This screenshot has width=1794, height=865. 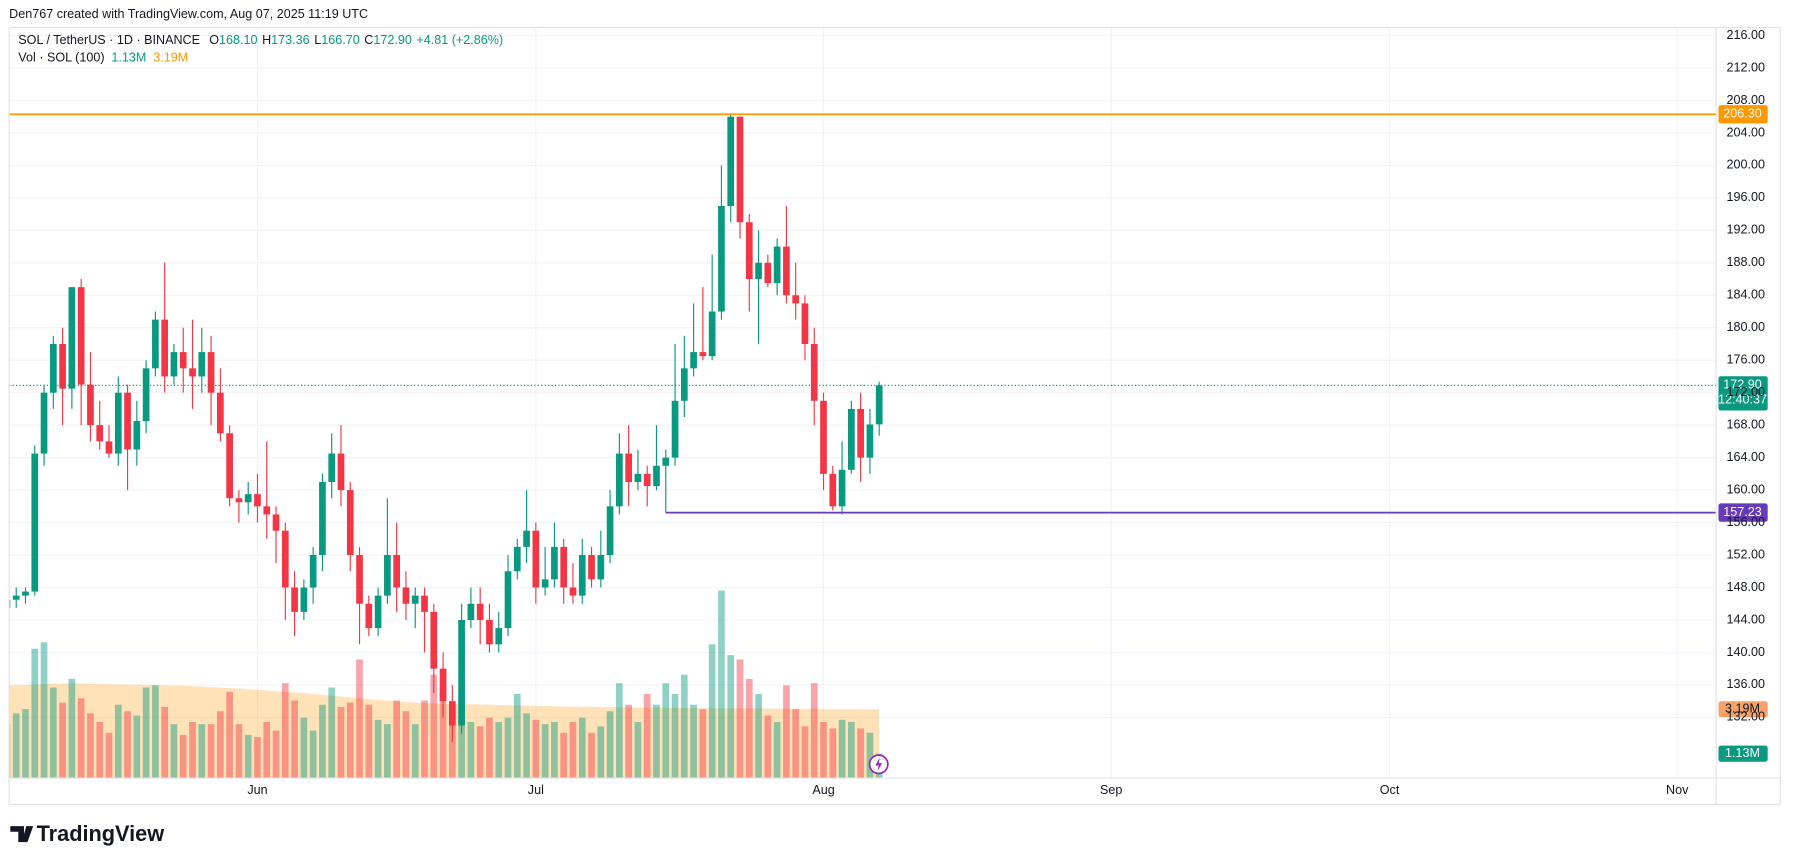 What do you see at coordinates (1742, 400) in the screenshot?
I see `price-badge-label: 12:40:37` at bounding box center [1742, 400].